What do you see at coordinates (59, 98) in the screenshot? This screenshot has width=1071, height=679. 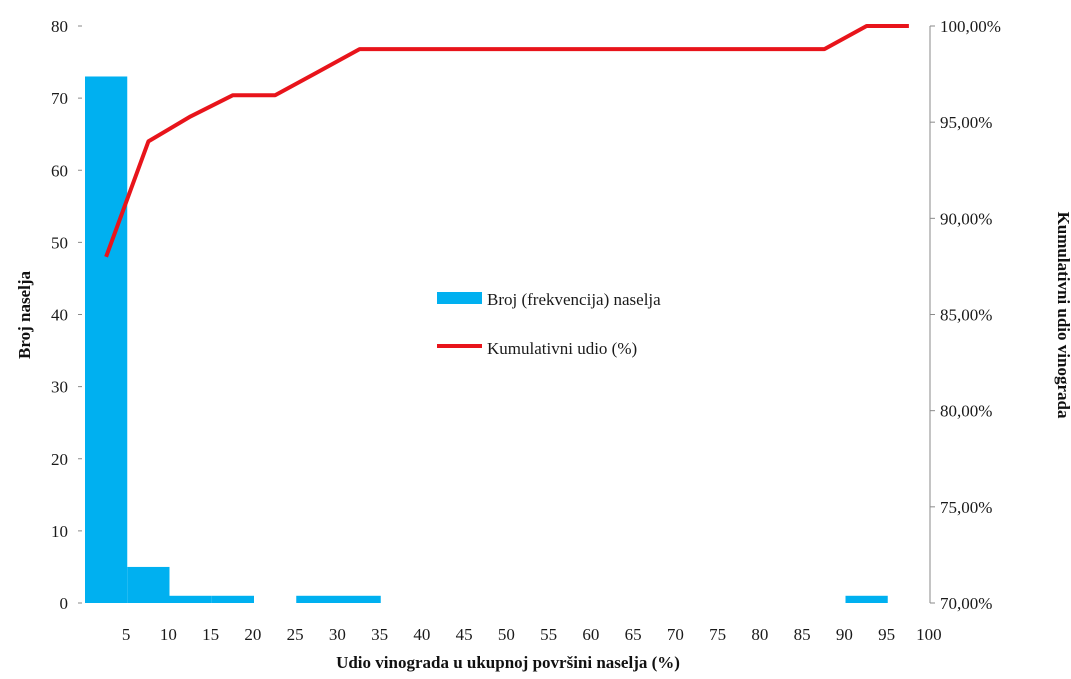 I see `y-tick-label: 70` at bounding box center [59, 98].